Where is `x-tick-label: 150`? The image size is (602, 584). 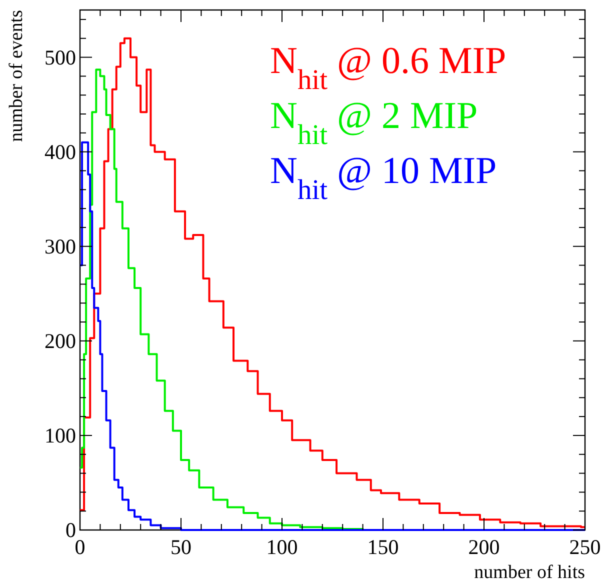
x-tick-label: 150 is located at coordinates (383, 547).